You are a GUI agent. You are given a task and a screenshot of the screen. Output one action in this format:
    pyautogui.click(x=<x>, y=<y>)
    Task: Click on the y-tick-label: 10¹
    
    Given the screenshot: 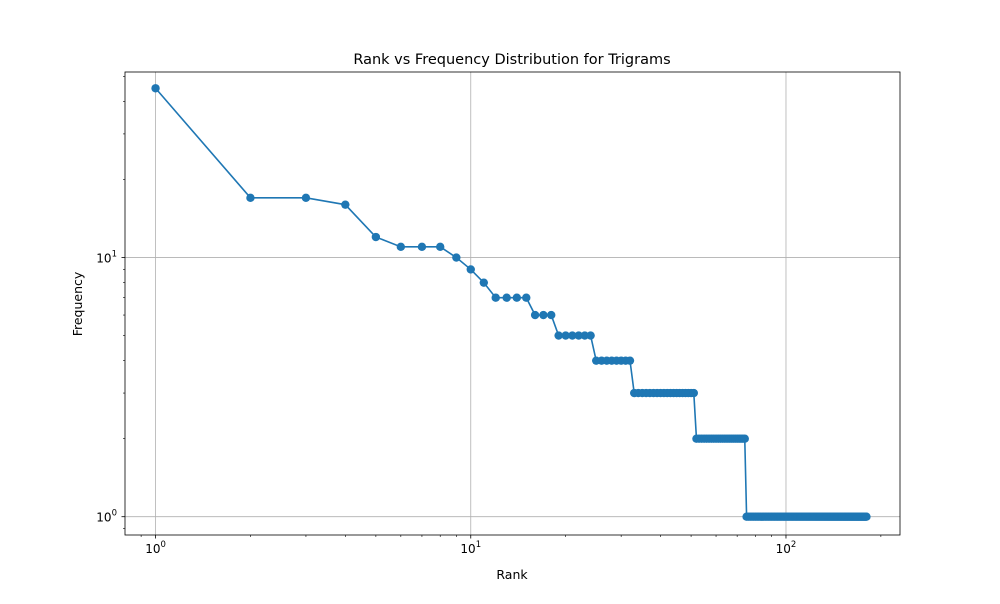 What is the action you would take?
    pyautogui.click(x=106, y=258)
    